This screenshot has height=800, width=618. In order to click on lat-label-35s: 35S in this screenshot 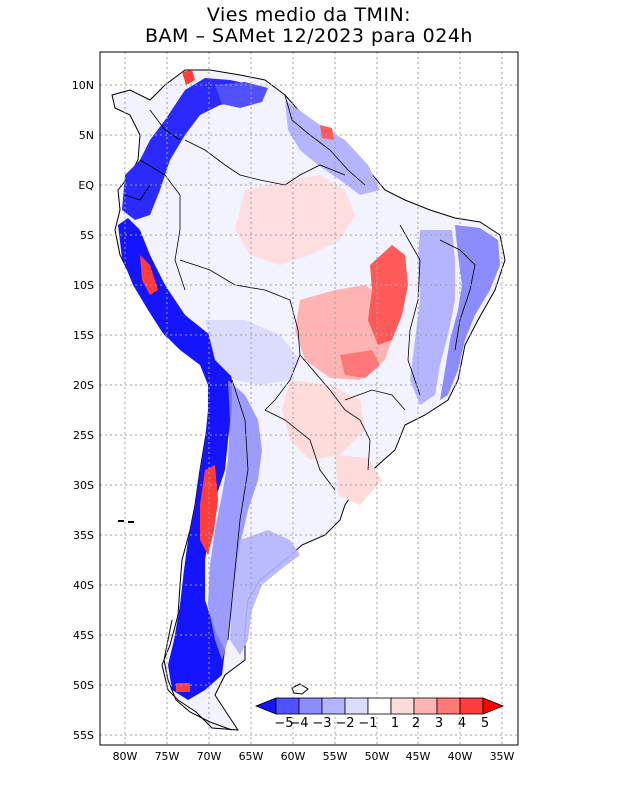, I will do `click(83, 535)`.